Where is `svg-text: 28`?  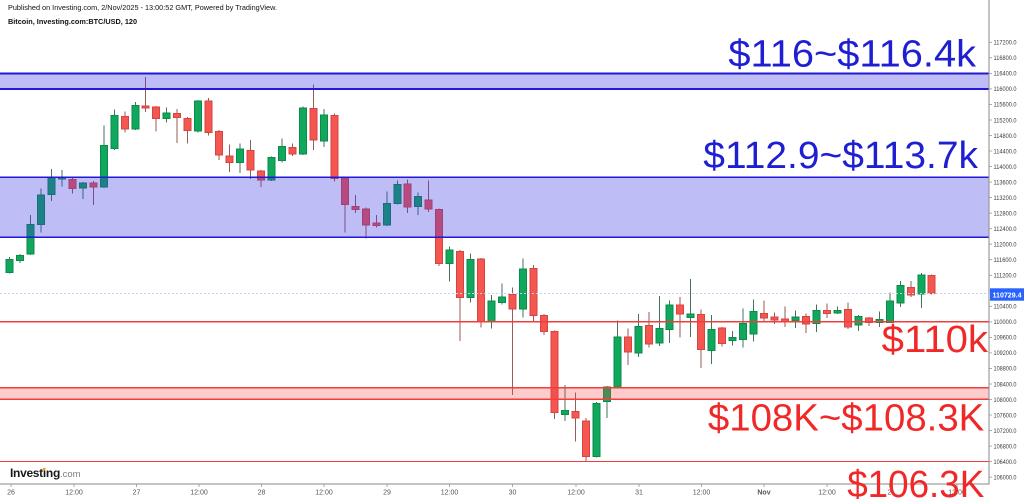 svg-text: 28 is located at coordinates (262, 493).